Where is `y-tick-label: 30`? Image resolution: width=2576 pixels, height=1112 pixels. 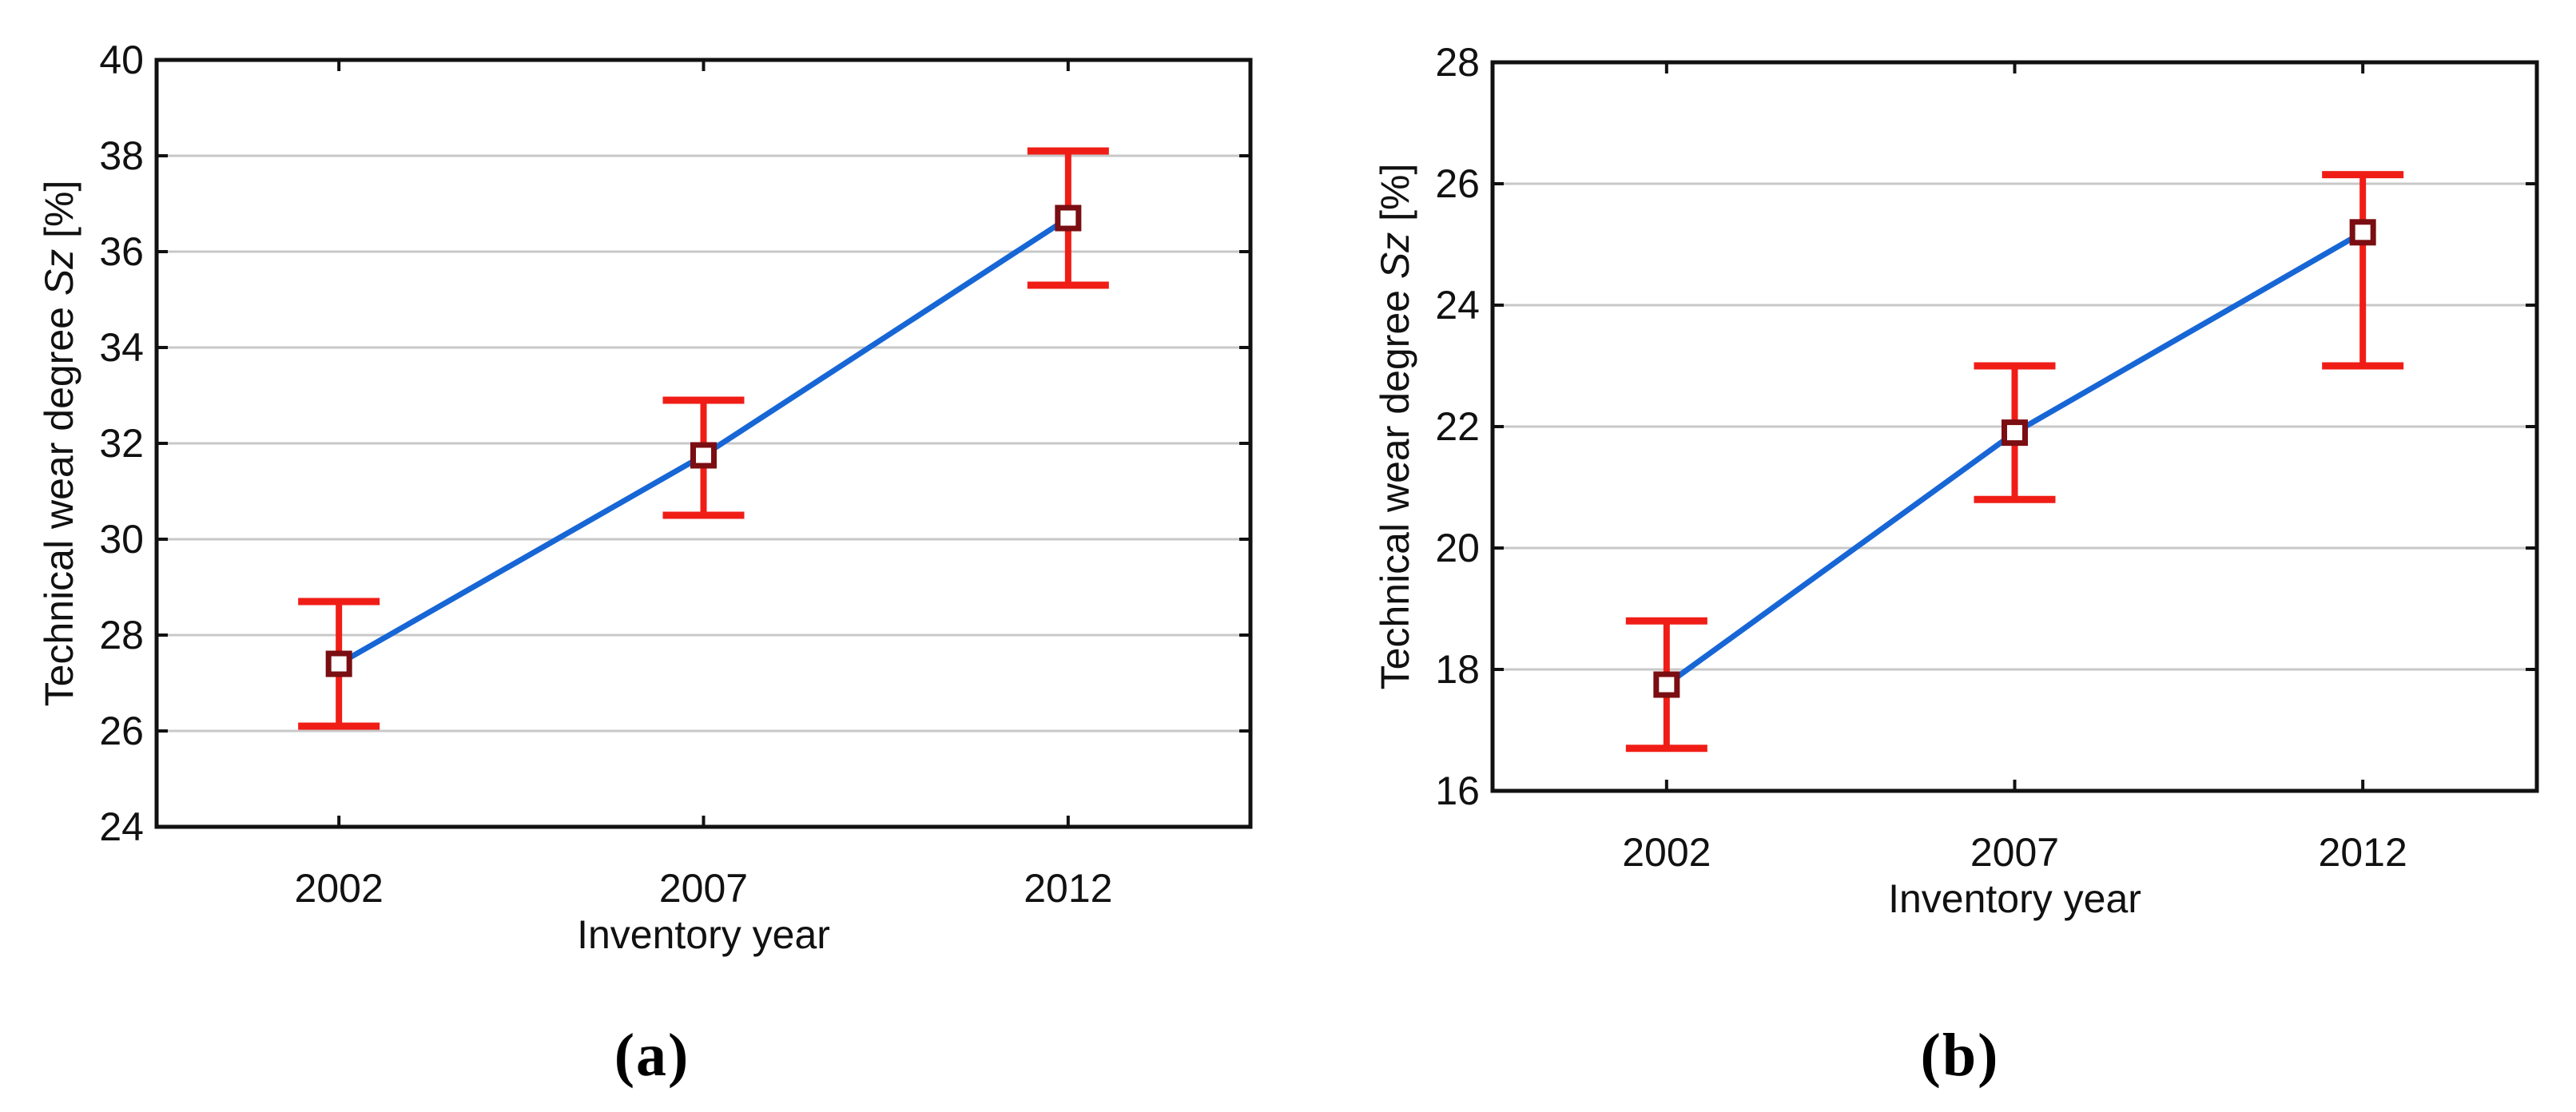 y-tick-label: 30 is located at coordinates (121, 539).